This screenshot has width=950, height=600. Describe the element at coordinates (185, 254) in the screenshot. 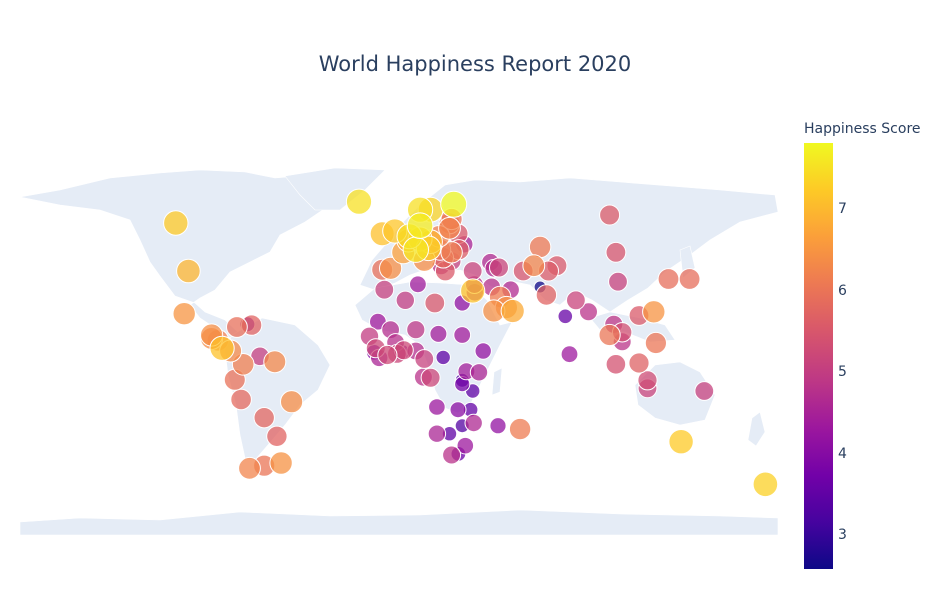

I see `land-north-america` at that location.